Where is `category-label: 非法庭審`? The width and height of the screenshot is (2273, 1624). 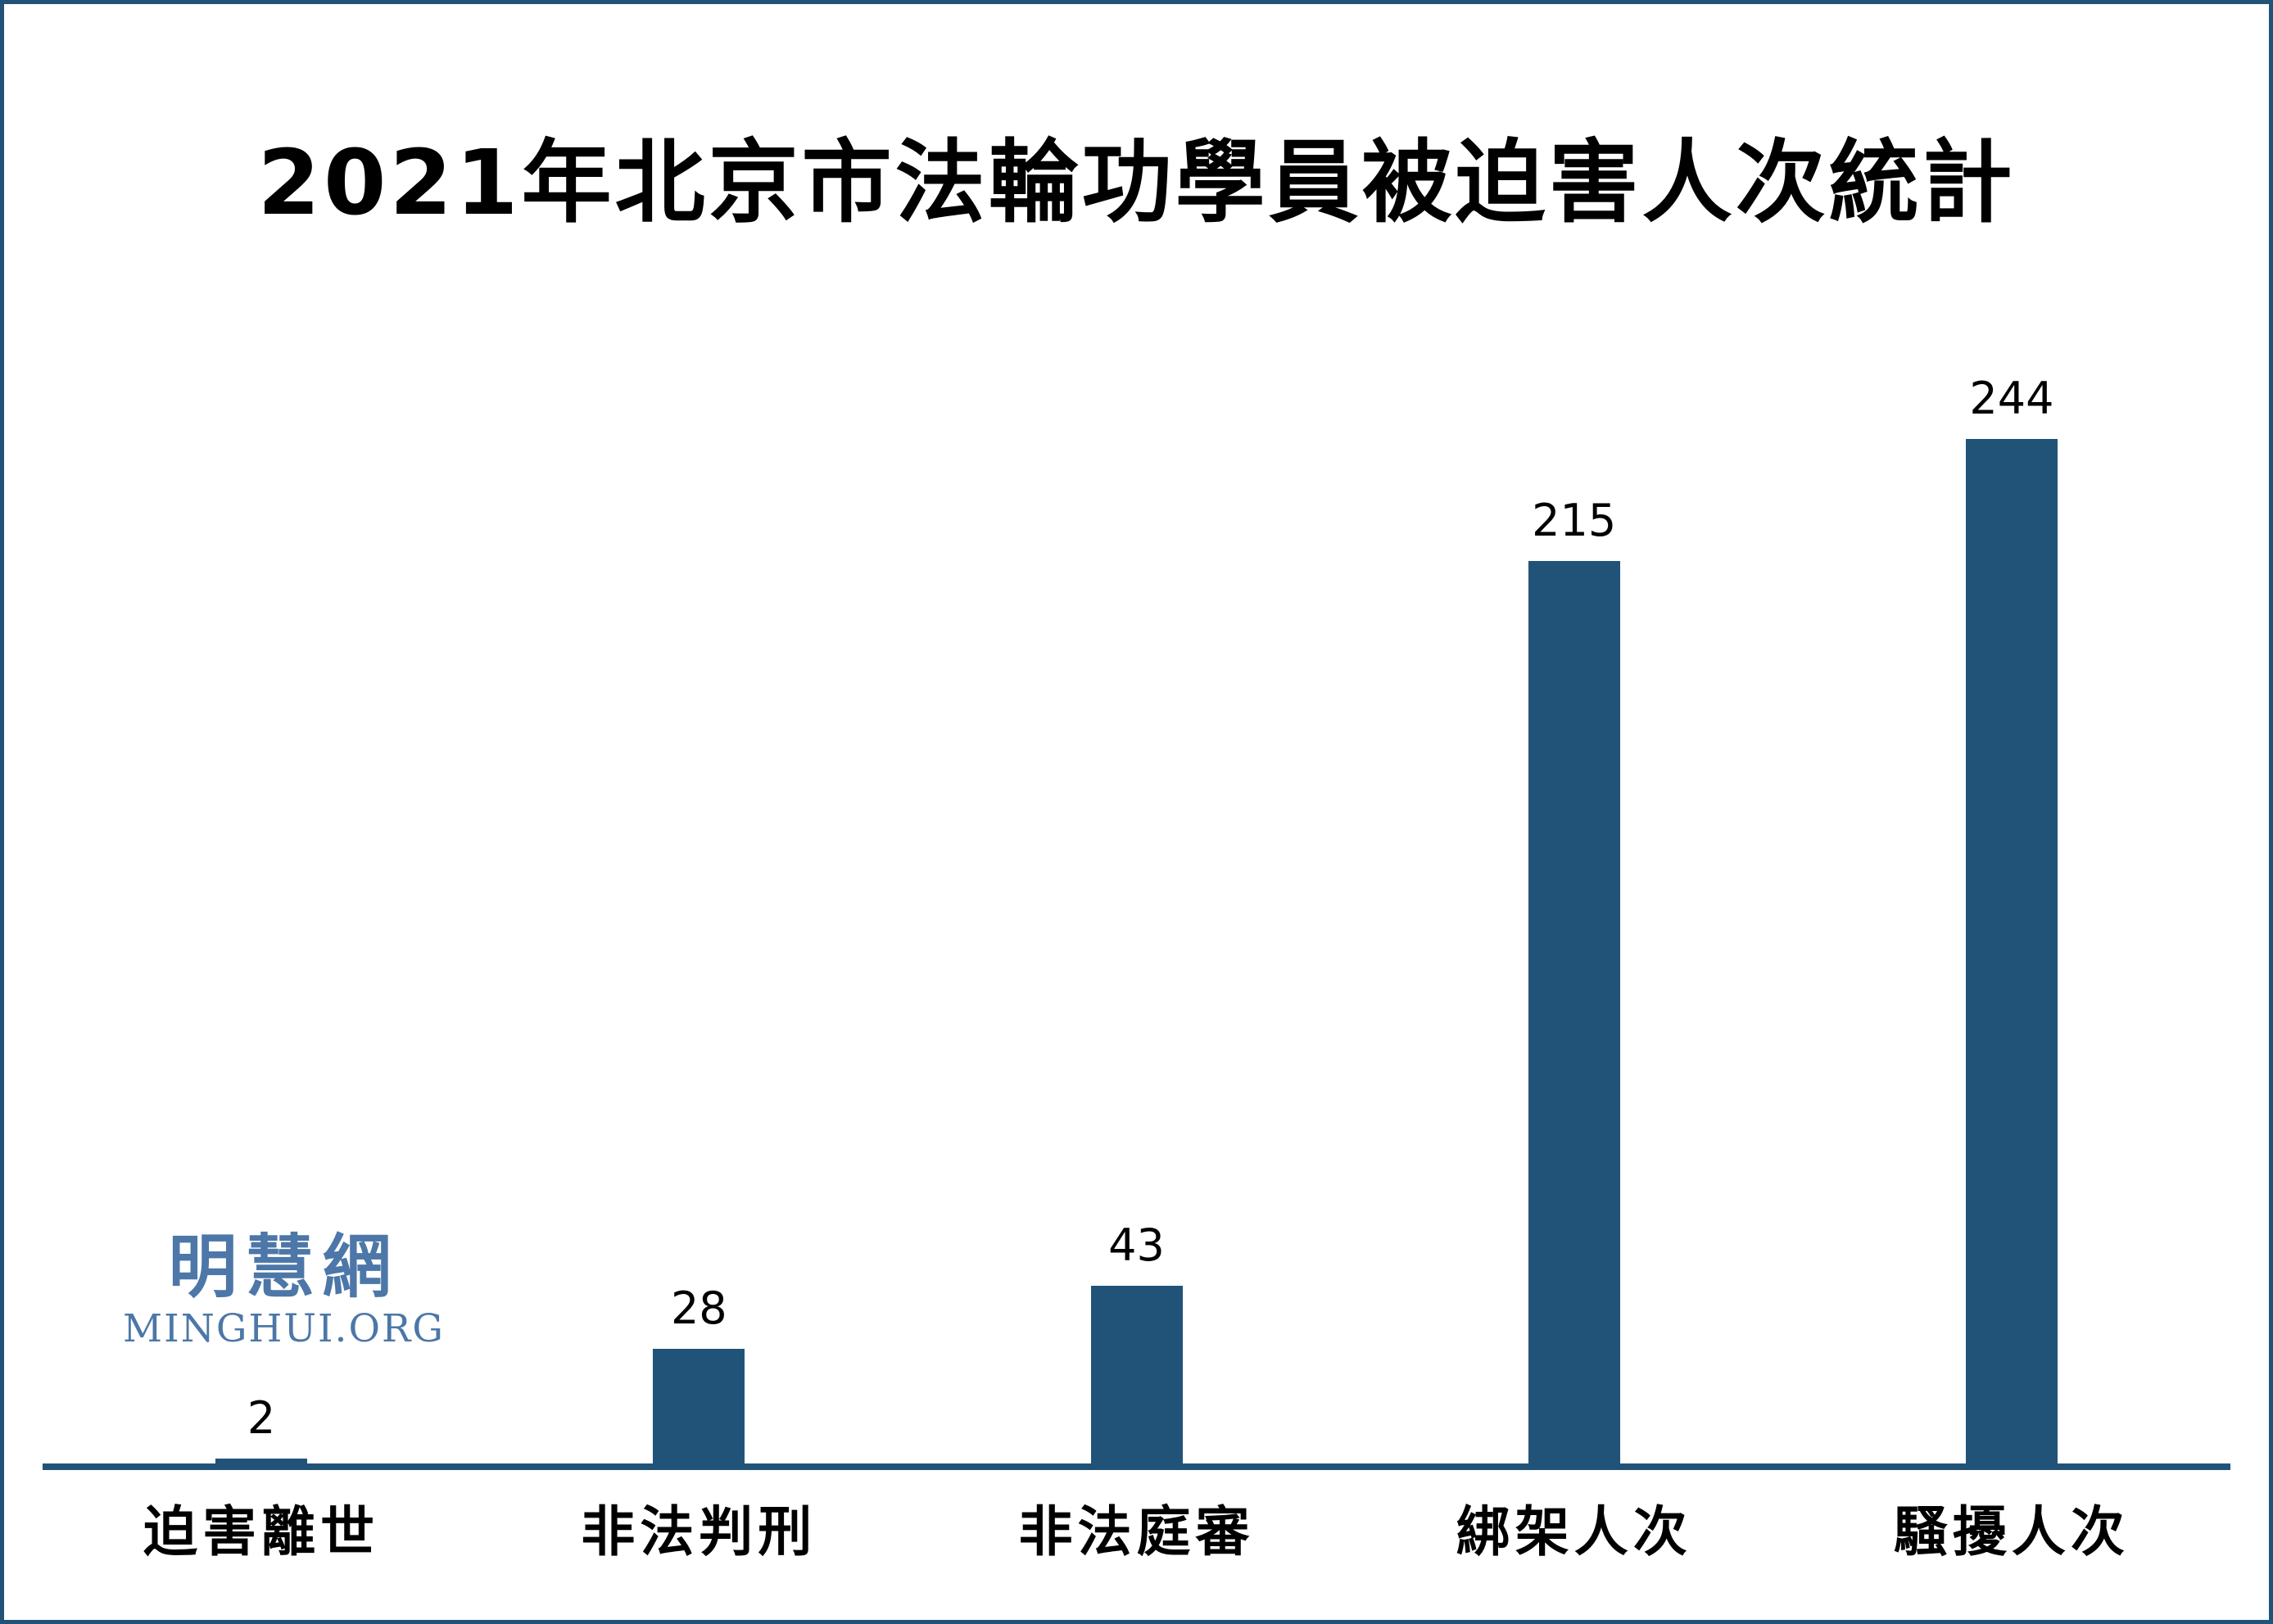 category-label: 非法庭審 is located at coordinates (1136, 1531).